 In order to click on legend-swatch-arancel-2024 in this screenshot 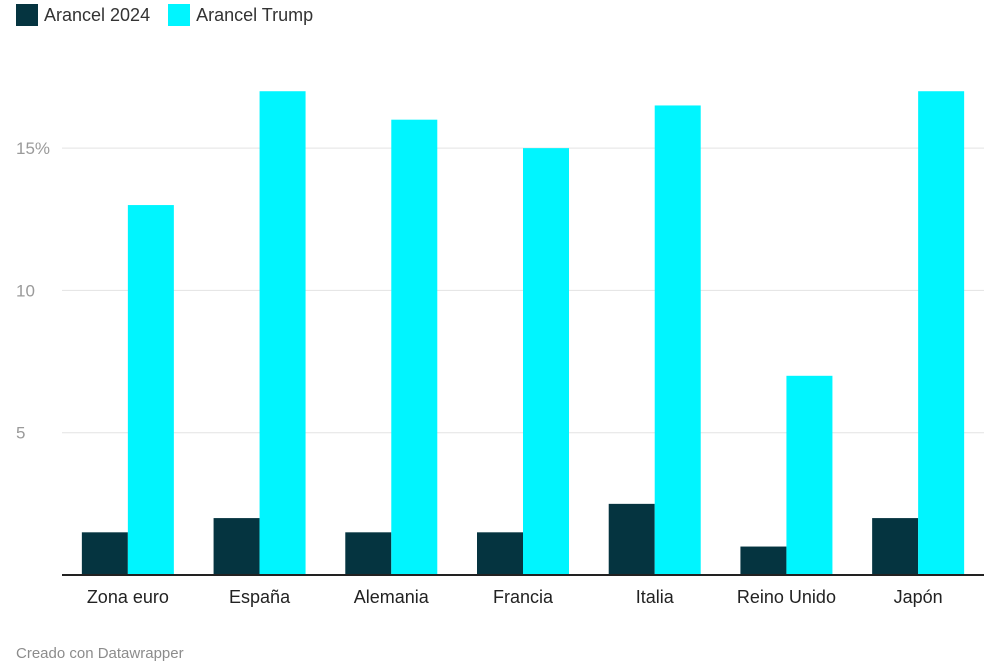, I will do `click(27, 15)`.